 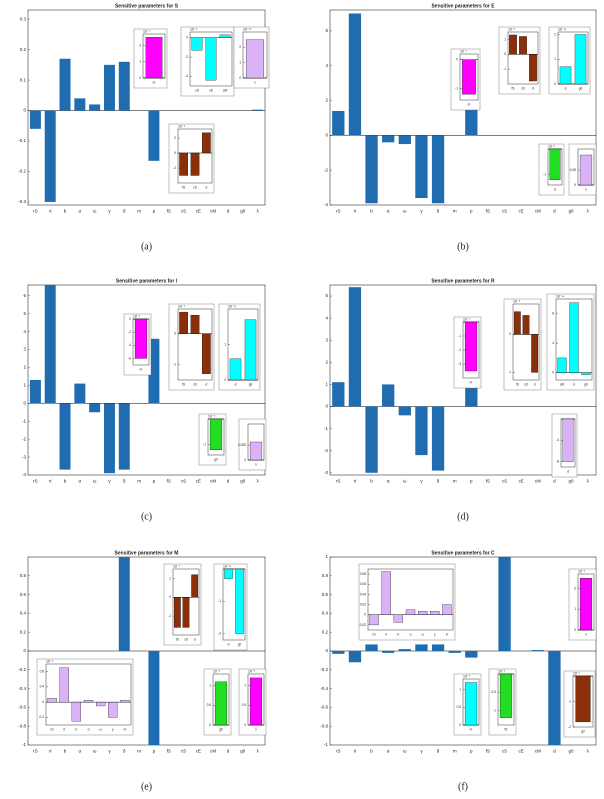 I want to click on y-tick-label: 4, so click(x=24, y=331).